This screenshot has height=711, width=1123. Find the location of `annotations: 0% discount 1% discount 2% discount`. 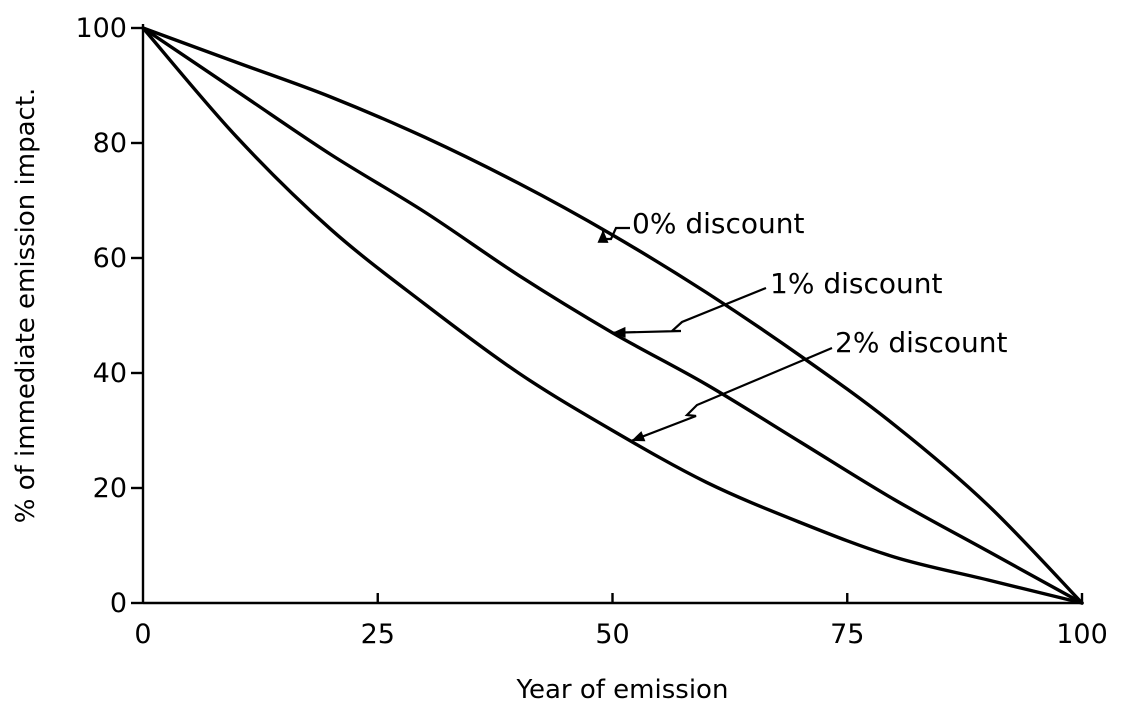

annotations: 0% discount 1% discount 2% discount is located at coordinates (802, 324).